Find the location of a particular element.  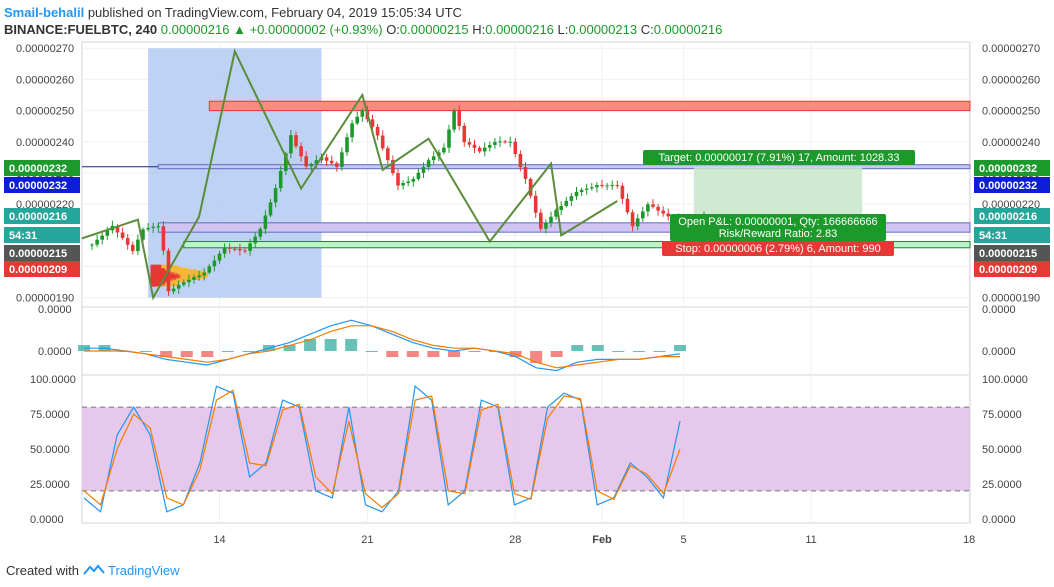

open-label: O: is located at coordinates (393, 29).